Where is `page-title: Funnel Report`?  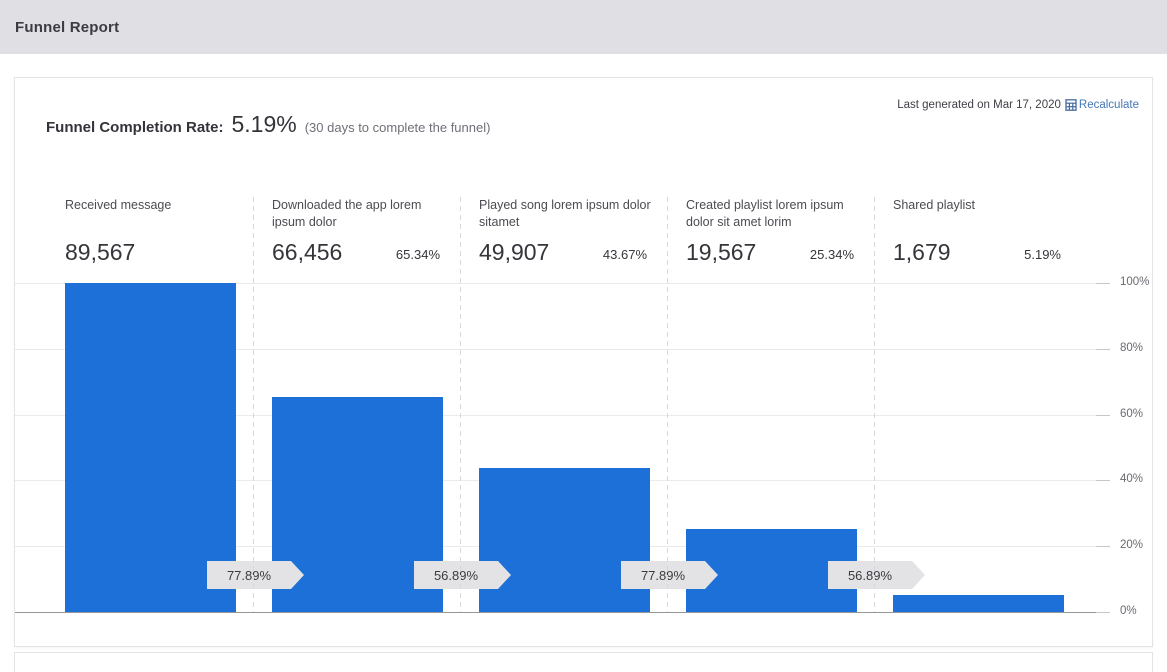 page-title: Funnel Report is located at coordinates (67, 27).